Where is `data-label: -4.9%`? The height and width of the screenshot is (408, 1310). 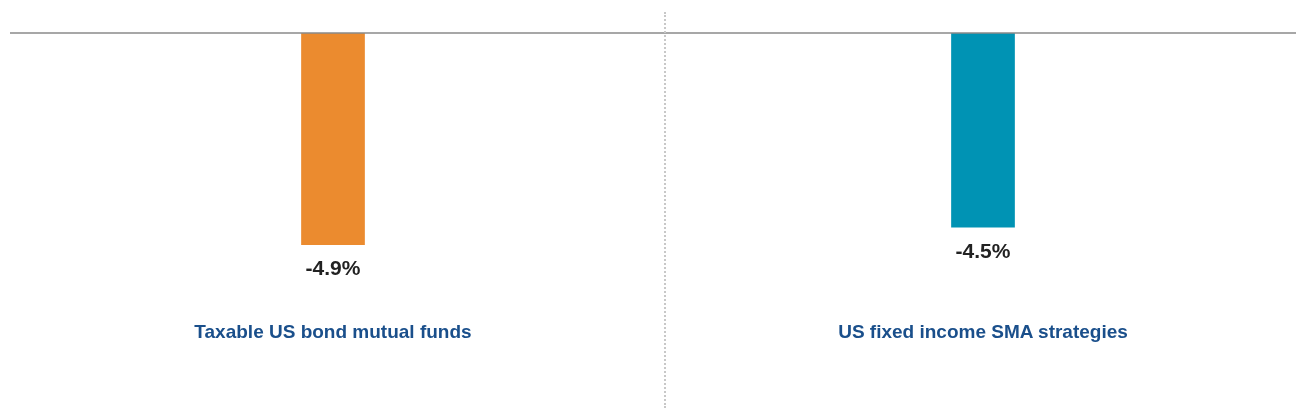
data-label: -4.9% is located at coordinates (333, 268).